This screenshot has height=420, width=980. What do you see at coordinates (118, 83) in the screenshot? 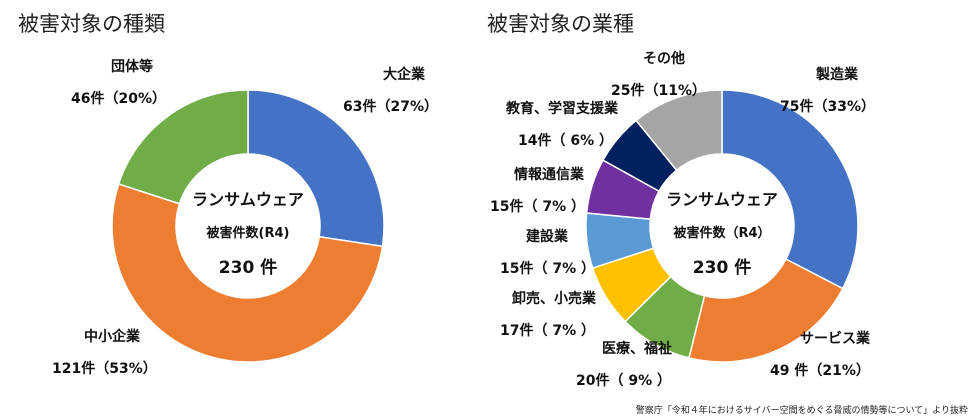
I see `slice-label-organization: 団体等 46件（20%）` at bounding box center [118, 83].